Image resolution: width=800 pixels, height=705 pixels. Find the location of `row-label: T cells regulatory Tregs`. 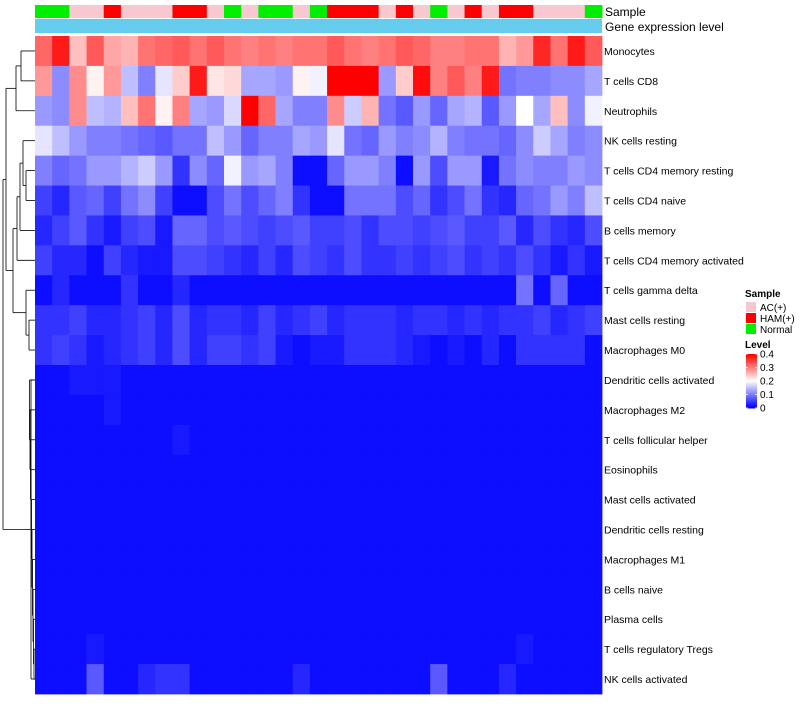

row-label: T cells regulatory Tregs is located at coordinates (658, 650).